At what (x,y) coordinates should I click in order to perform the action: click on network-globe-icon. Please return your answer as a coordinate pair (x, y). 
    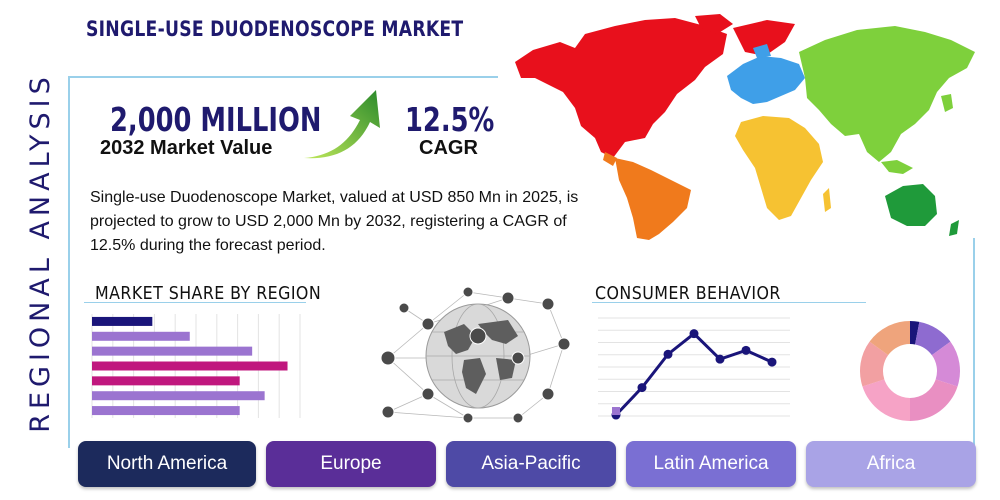
    Looking at the image, I should click on (475, 355).